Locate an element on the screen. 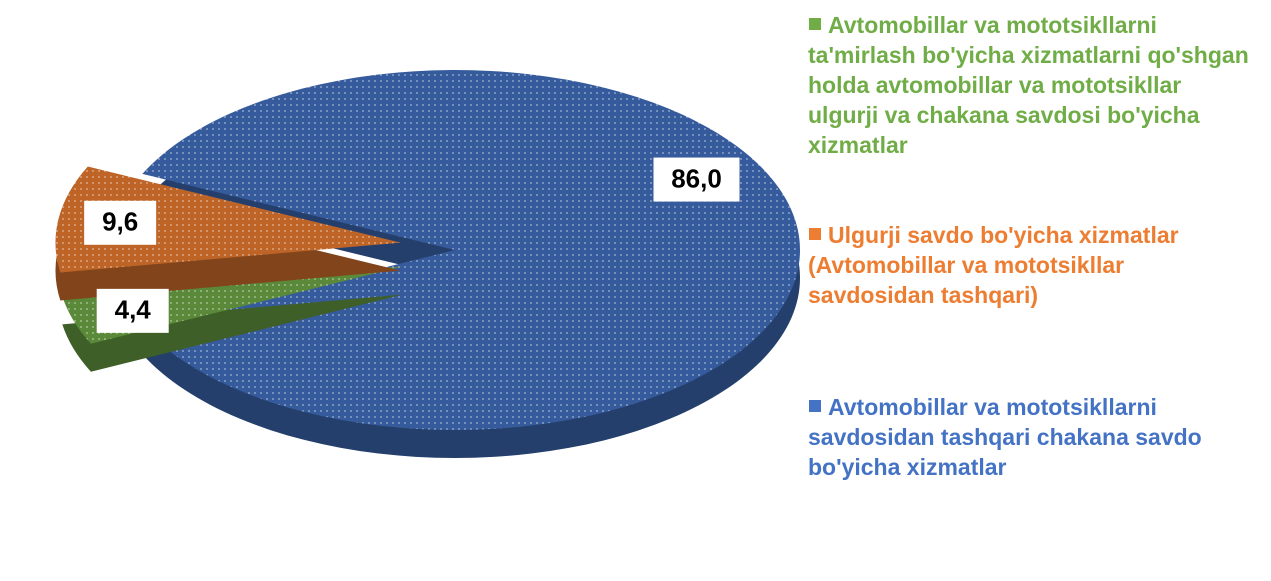  data-label: 4,4 is located at coordinates (133, 310).